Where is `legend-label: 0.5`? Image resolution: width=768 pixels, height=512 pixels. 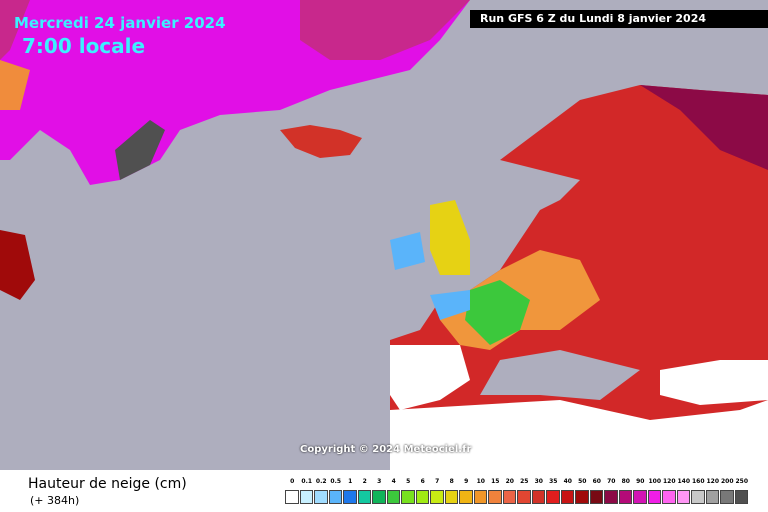 legend-label: 0.5 is located at coordinates (336, 481).